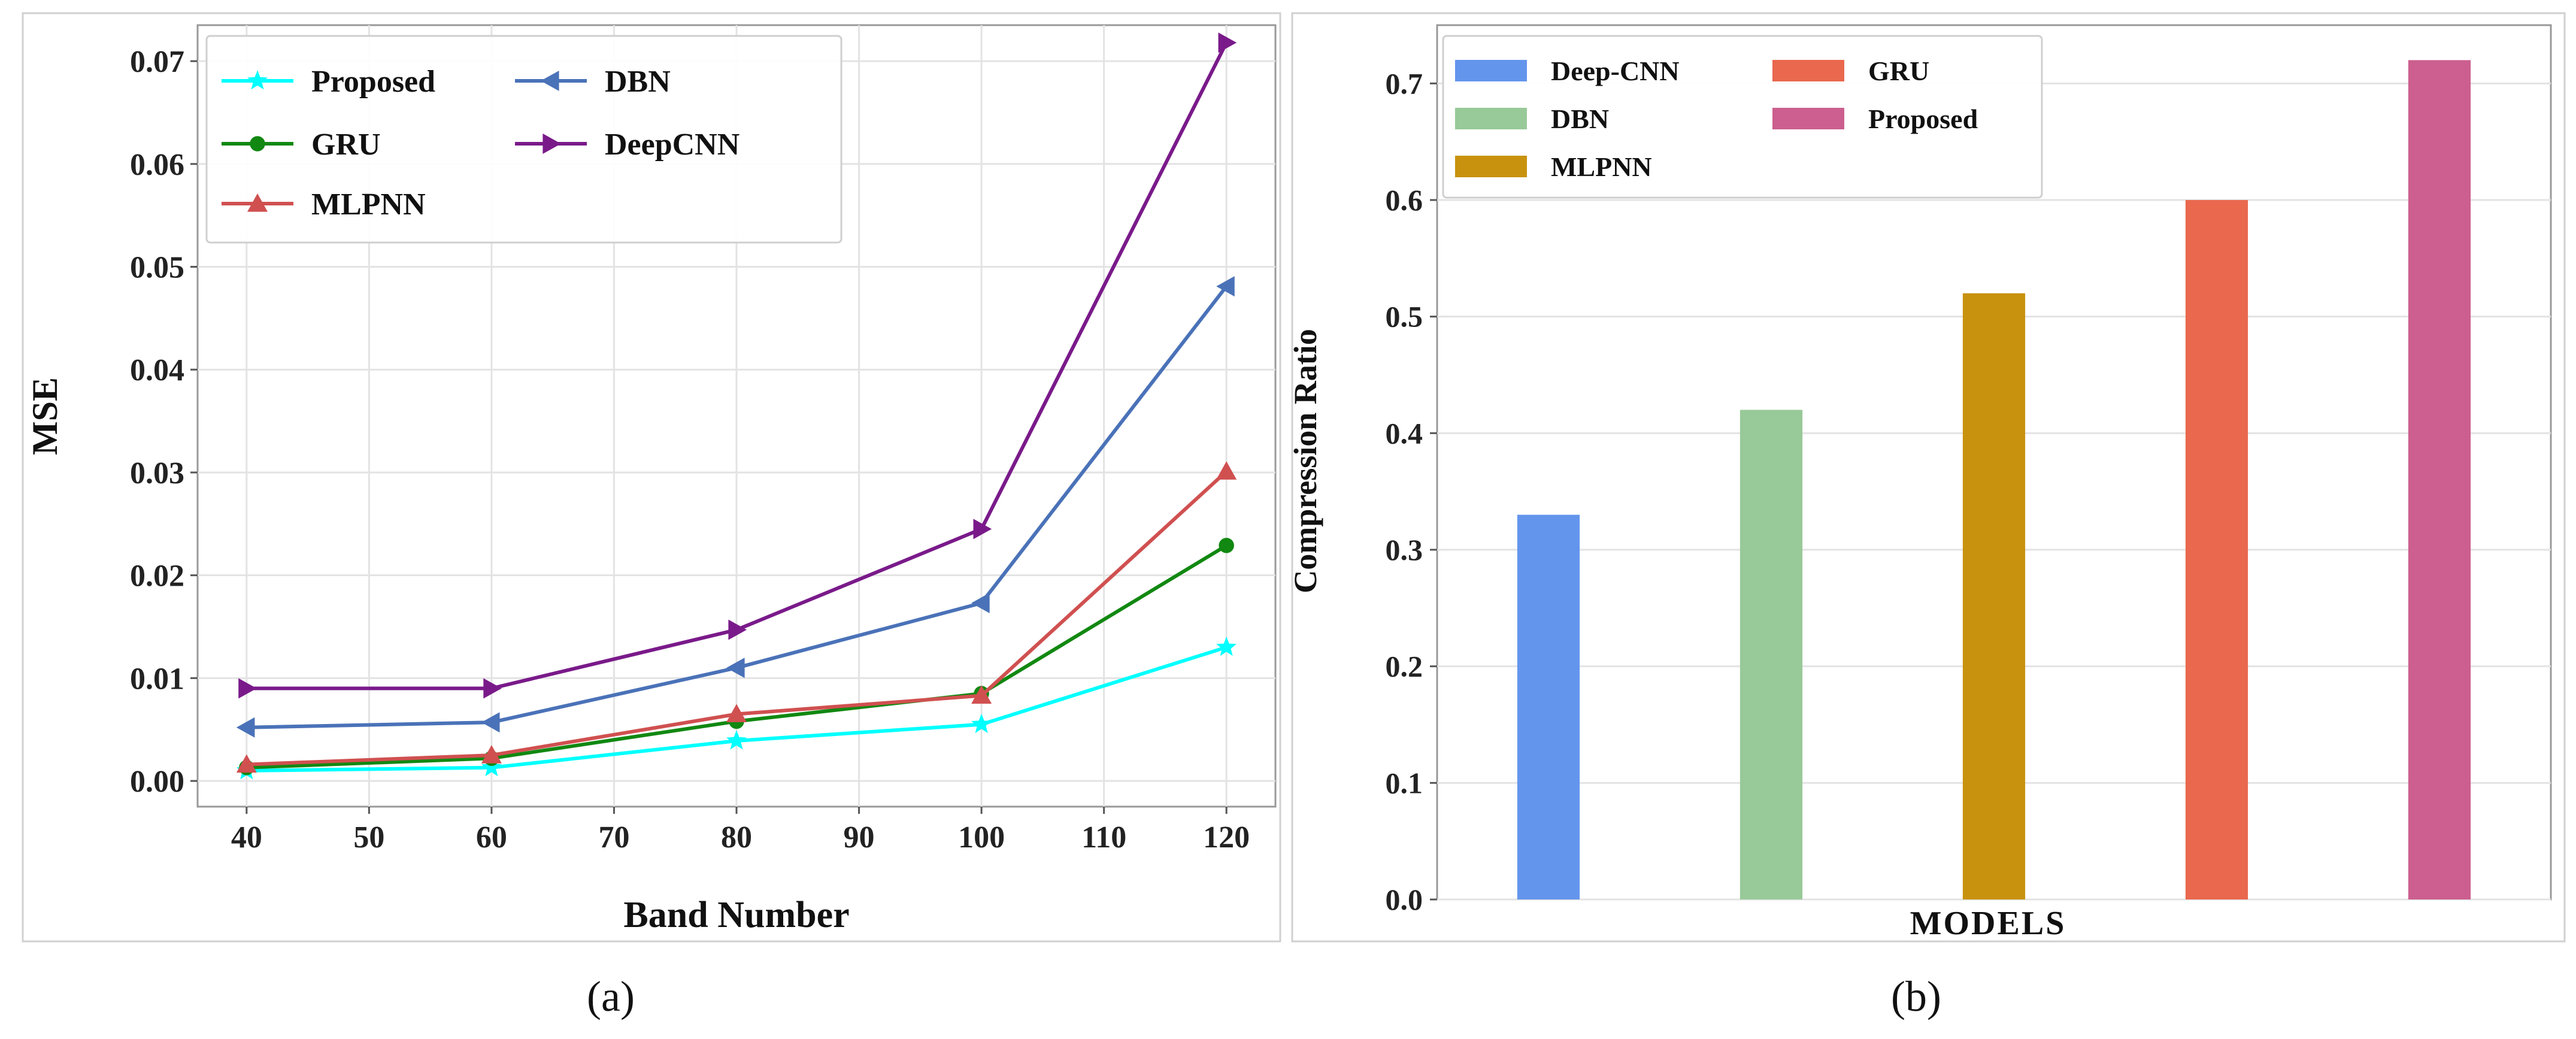 The height and width of the screenshot is (1039, 2576). Describe the element at coordinates (1404, 550) in the screenshot. I see `panel-b-y-tick-label: 0.3` at that location.